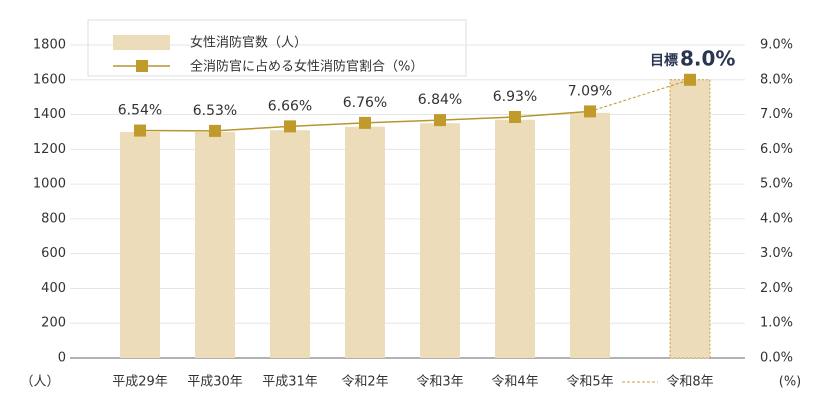  I want to click on annotation: 目標, so click(664, 60).